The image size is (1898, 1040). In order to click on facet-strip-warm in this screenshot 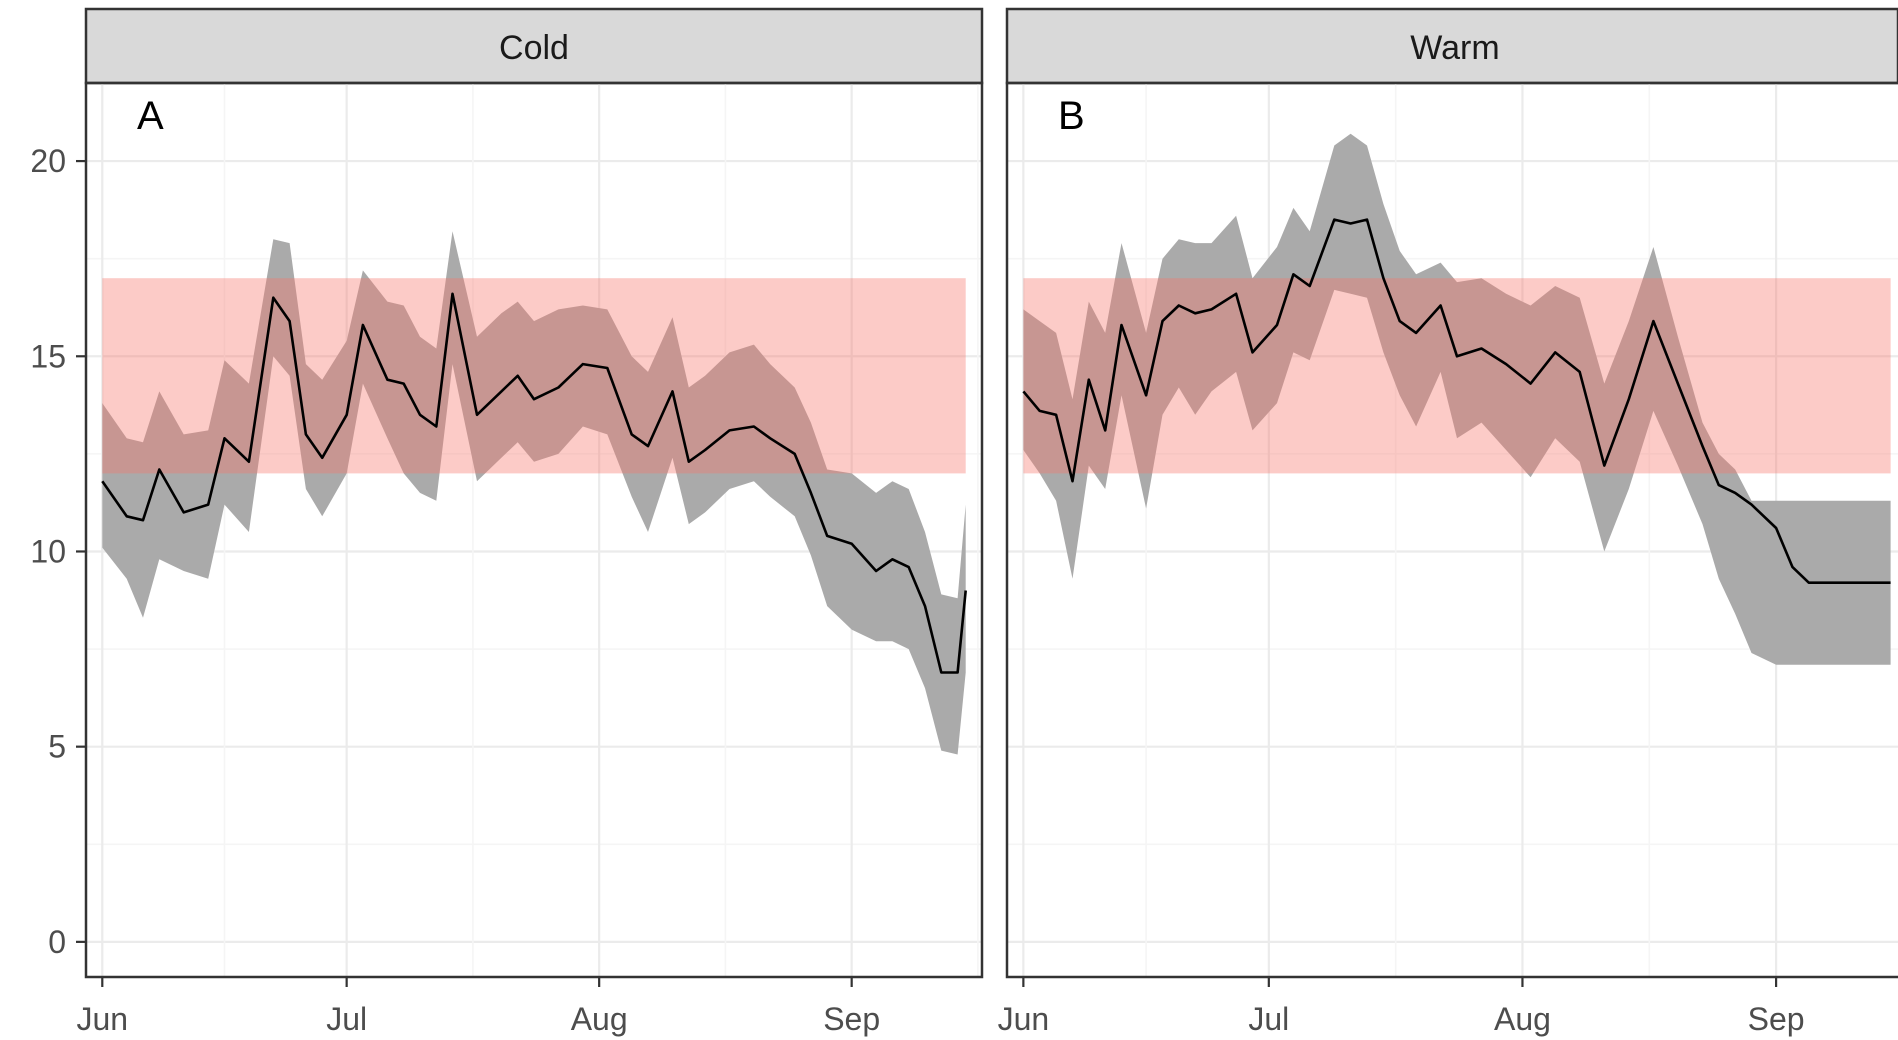, I will do `click(1451, 46)`.